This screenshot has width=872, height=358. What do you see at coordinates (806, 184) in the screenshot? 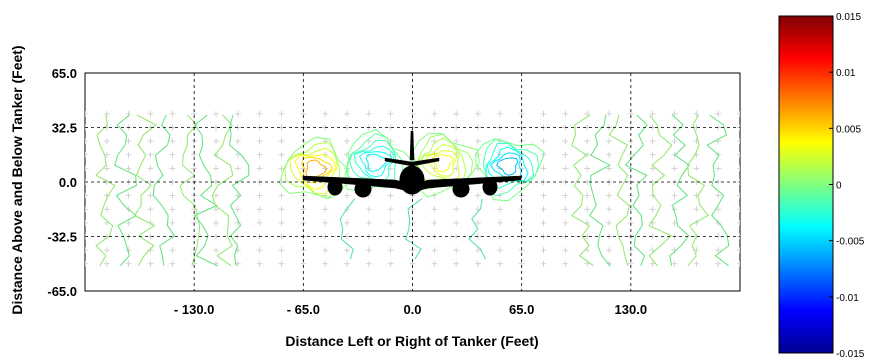
I see `colorbar-gradient` at bounding box center [806, 184].